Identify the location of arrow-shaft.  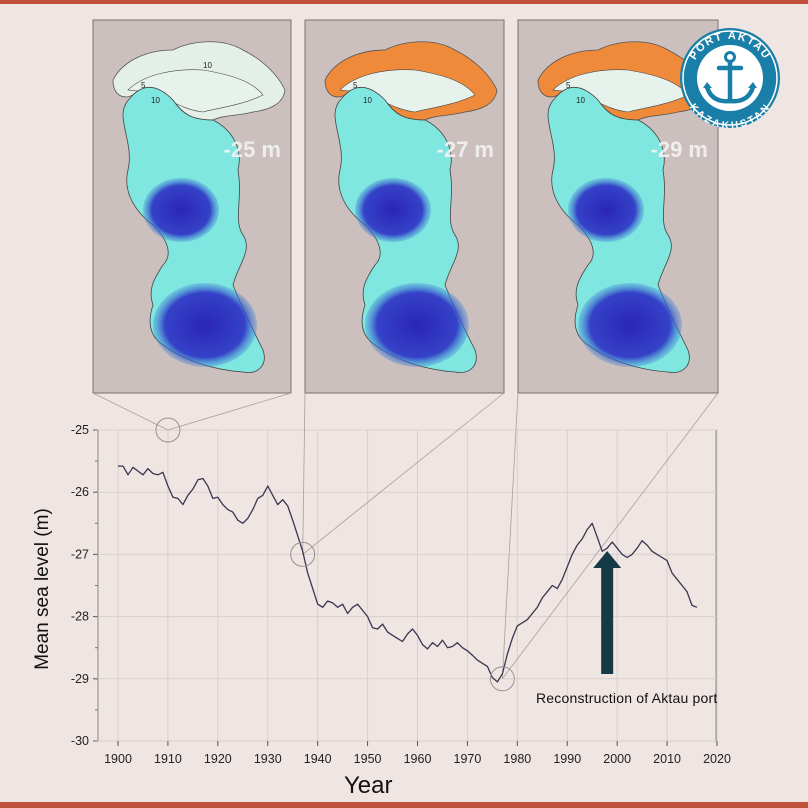
(607, 620).